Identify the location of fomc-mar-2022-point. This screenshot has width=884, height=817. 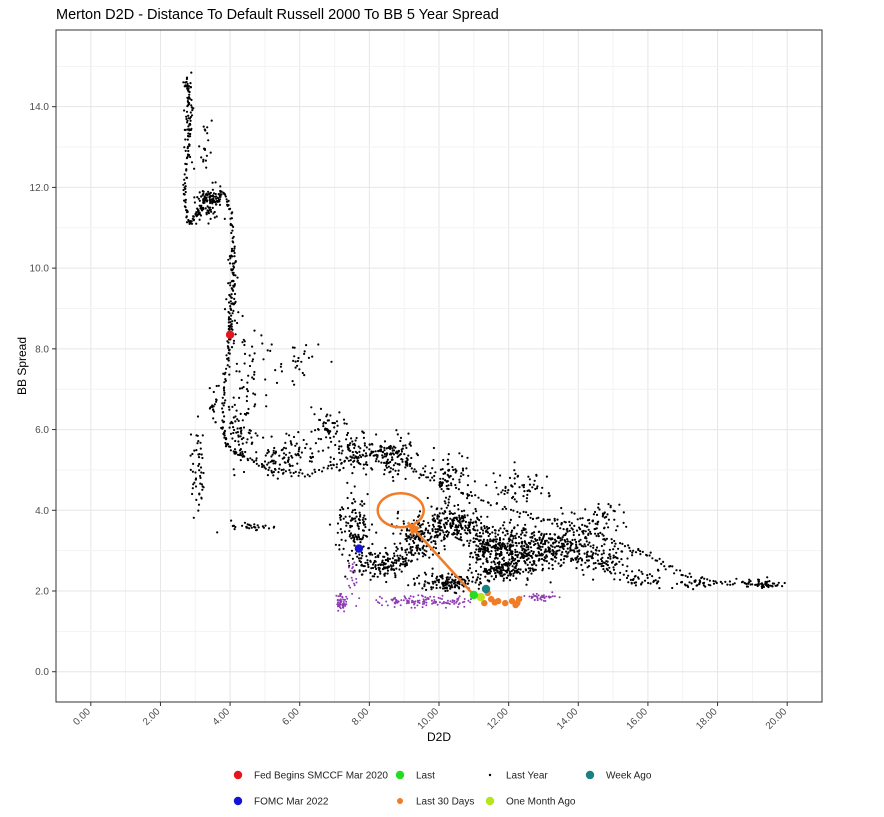
(359, 548).